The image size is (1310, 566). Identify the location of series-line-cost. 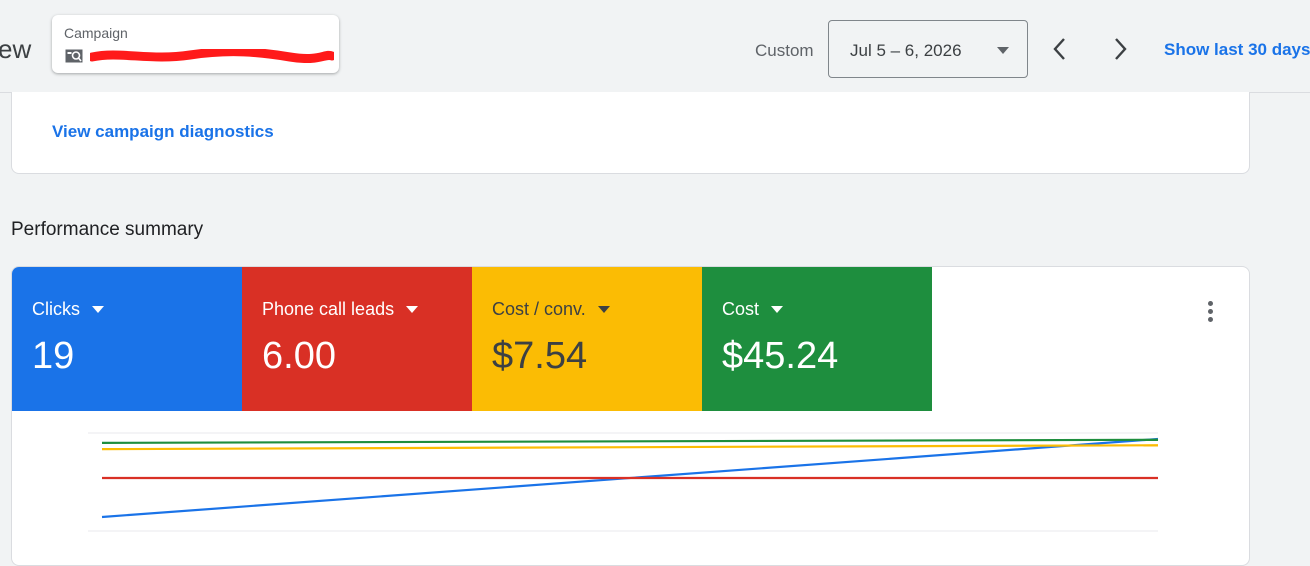
(630, 441).